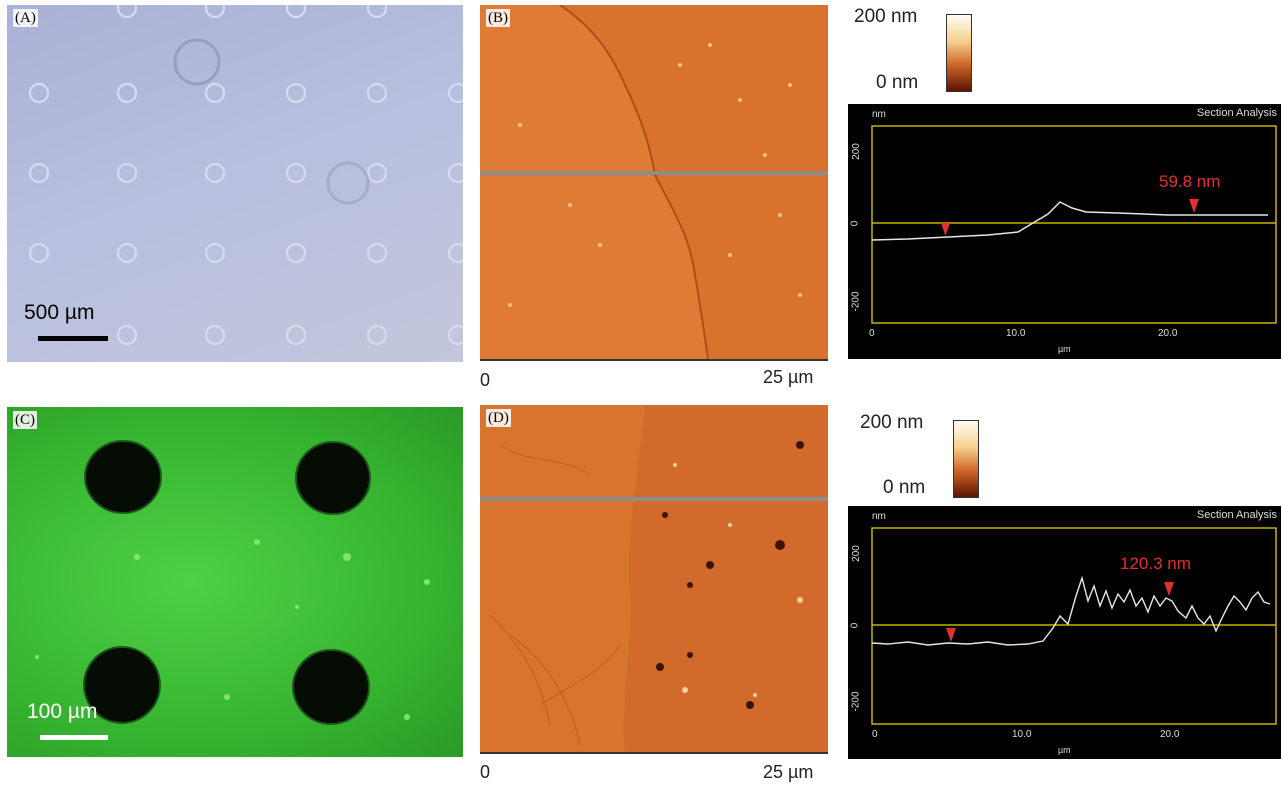  I want to click on panel-b-afm-image: (B), so click(654, 182).